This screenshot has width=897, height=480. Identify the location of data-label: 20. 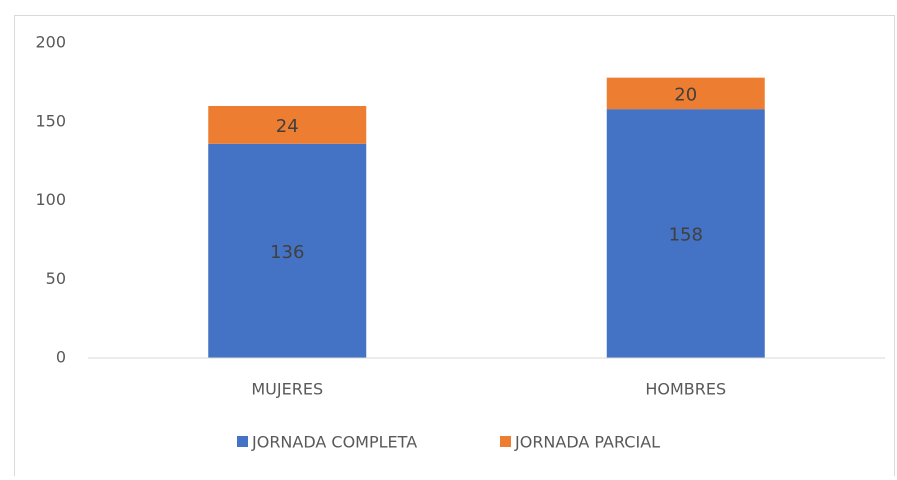
(685, 94).